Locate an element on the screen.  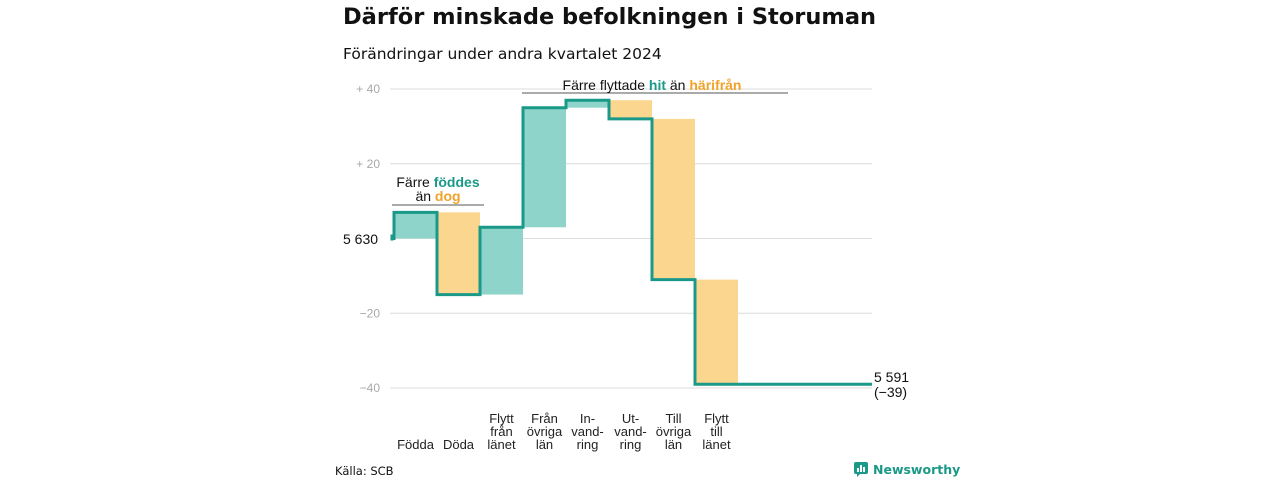
y-tick-label: −20 is located at coordinates (370, 313).